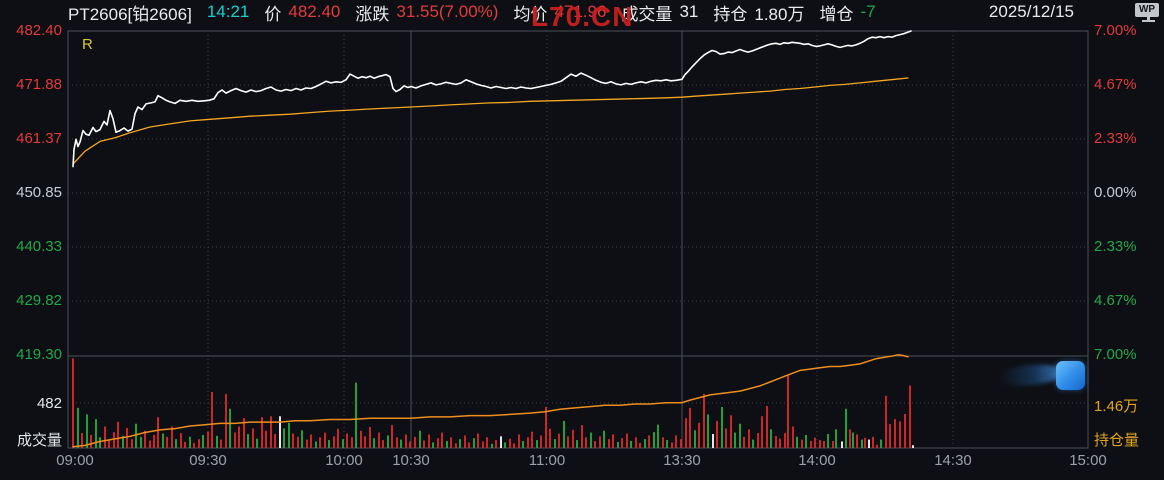 This screenshot has height=480, width=1164. I want to click on wp-monitor-icon: WP, so click(1148, 14).